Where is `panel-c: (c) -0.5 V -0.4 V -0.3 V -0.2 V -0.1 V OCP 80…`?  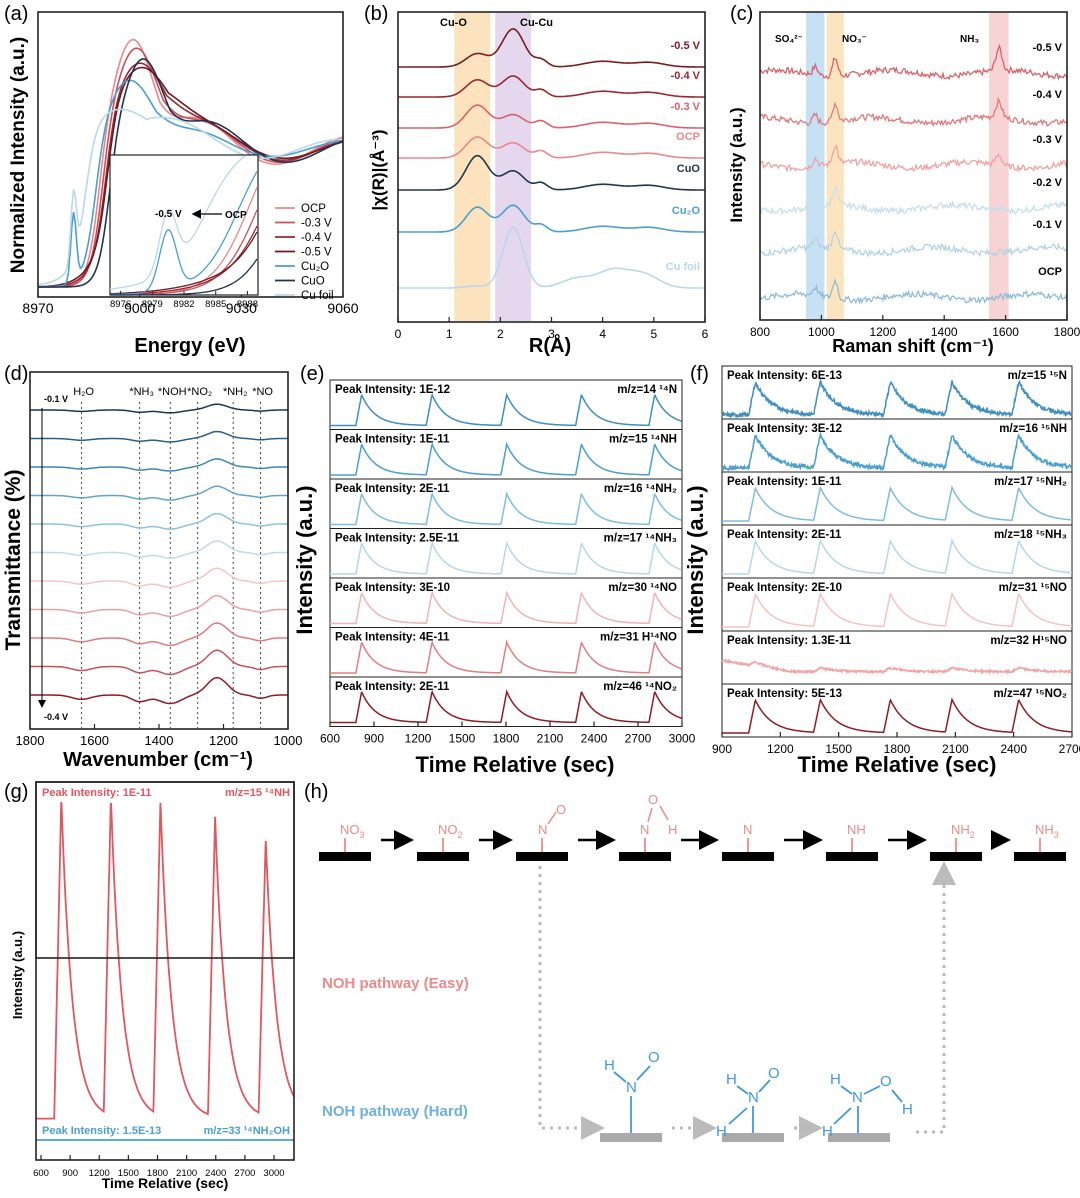
panel-c: (c) -0.5 V -0.4 V -0.3 V -0.2 V -0.1 V OCP 80… is located at coordinates (903, 179).